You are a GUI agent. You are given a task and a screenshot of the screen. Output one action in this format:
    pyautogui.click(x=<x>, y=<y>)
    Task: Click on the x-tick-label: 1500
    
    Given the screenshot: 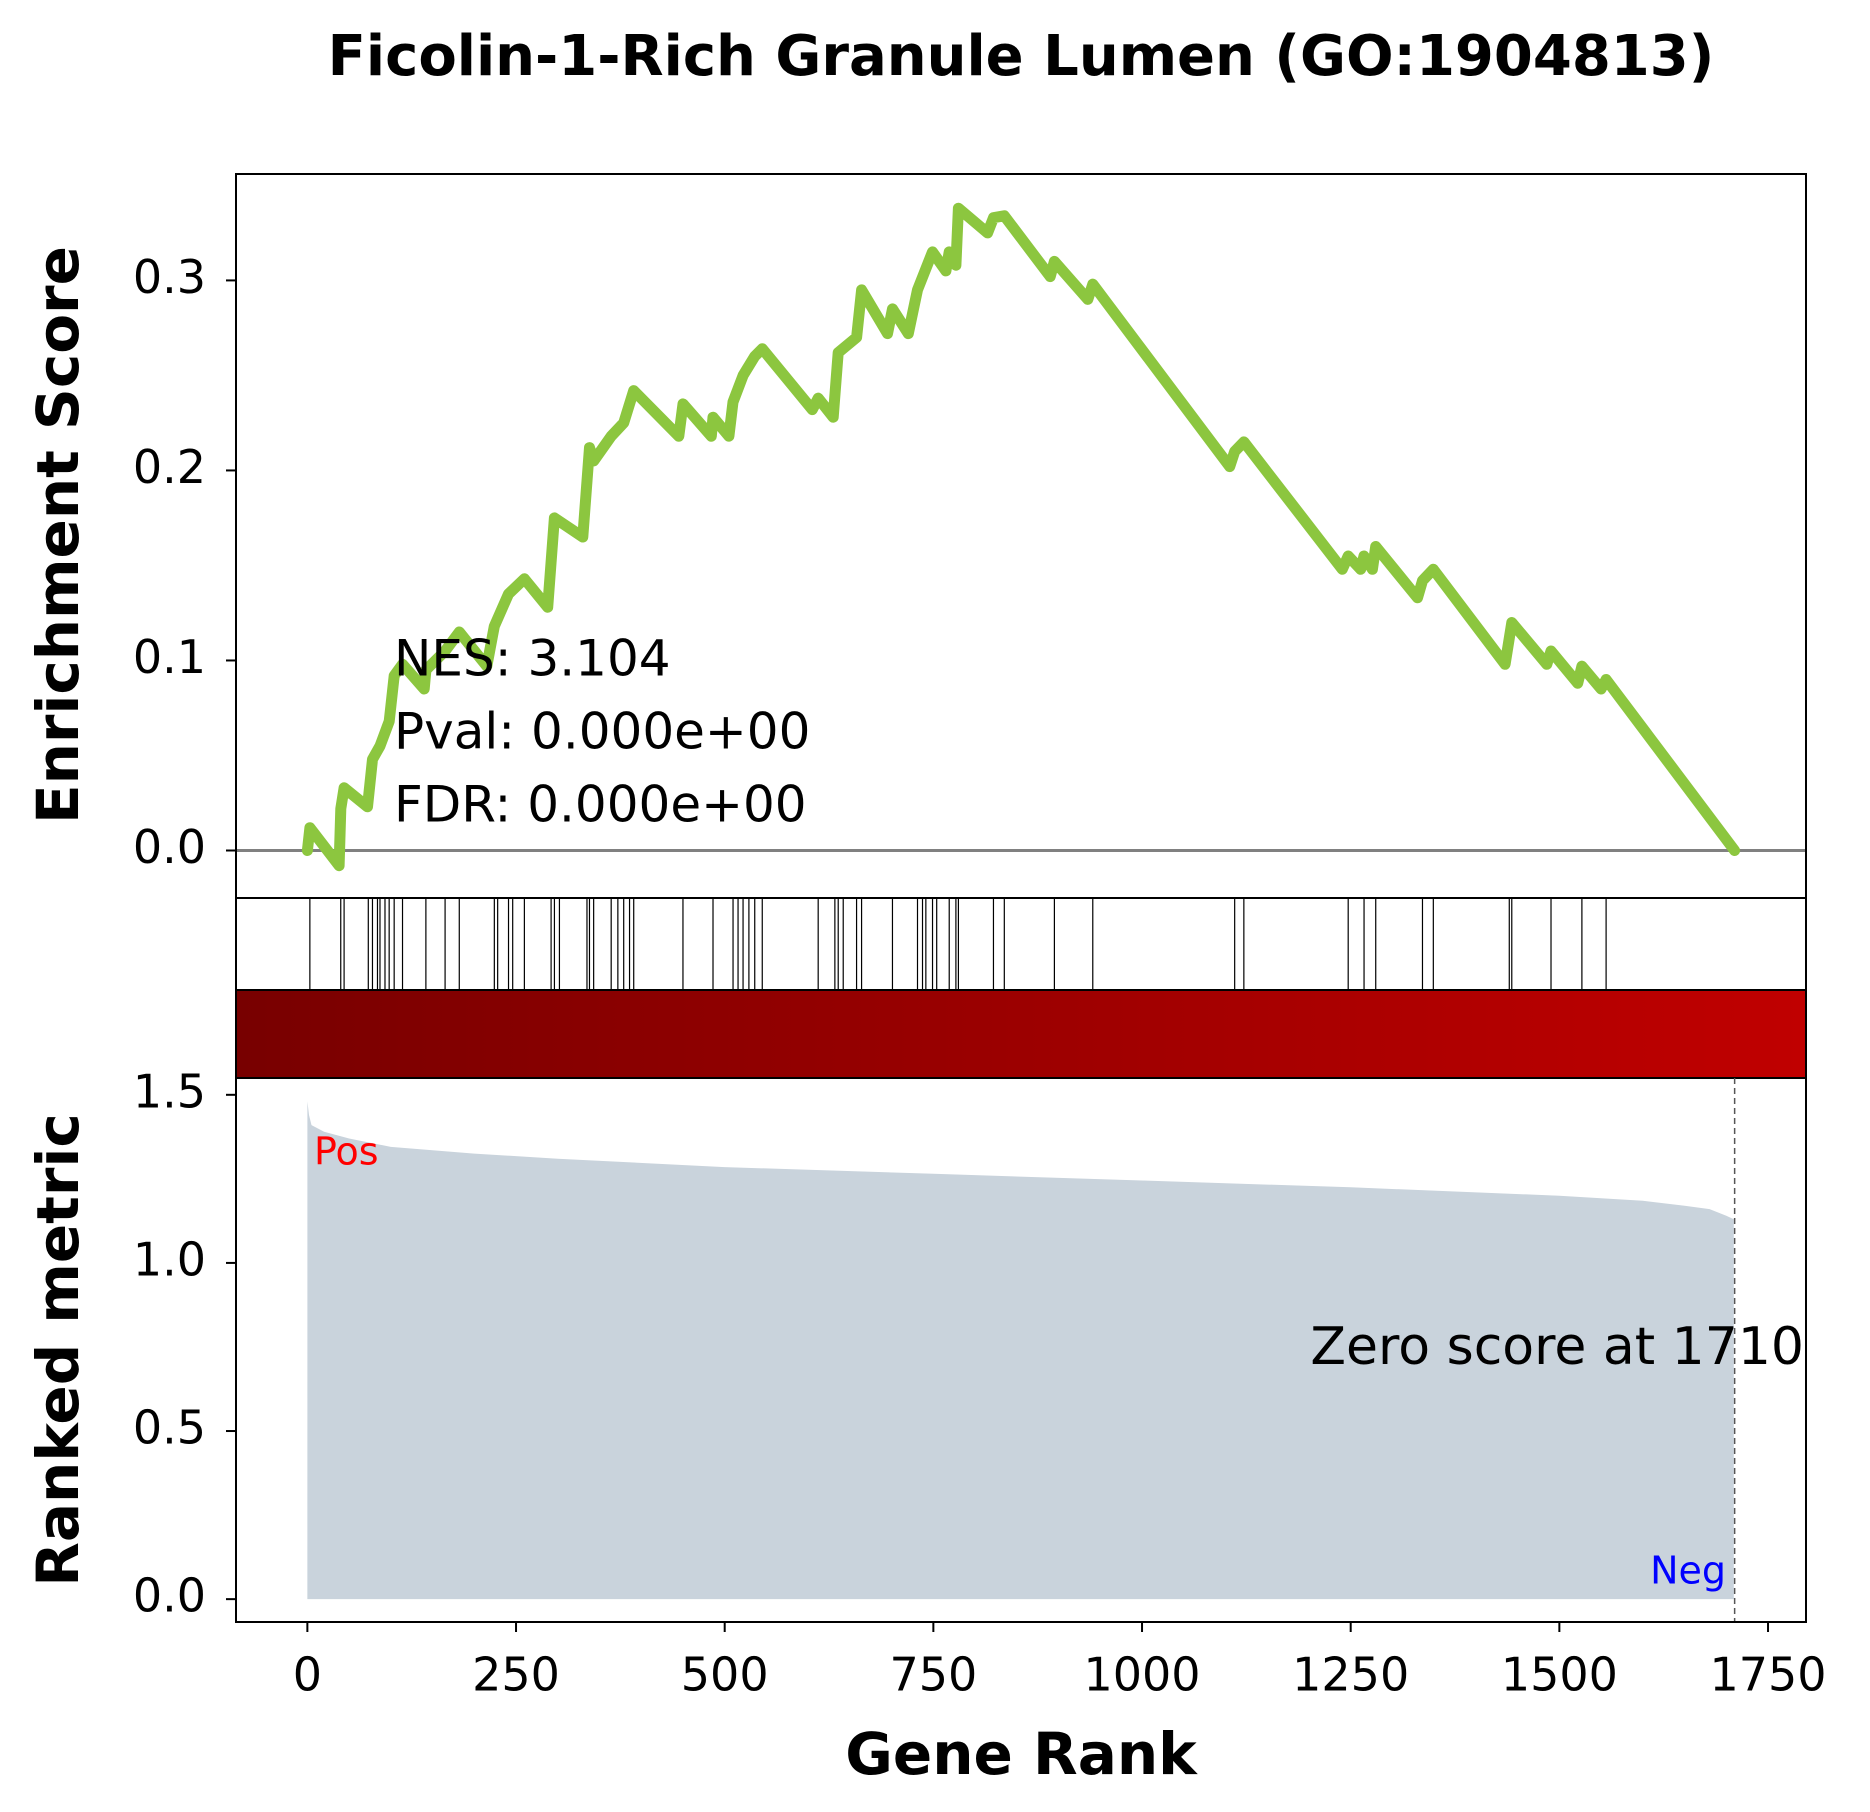 What is the action you would take?
    pyautogui.click(x=1559, y=1675)
    